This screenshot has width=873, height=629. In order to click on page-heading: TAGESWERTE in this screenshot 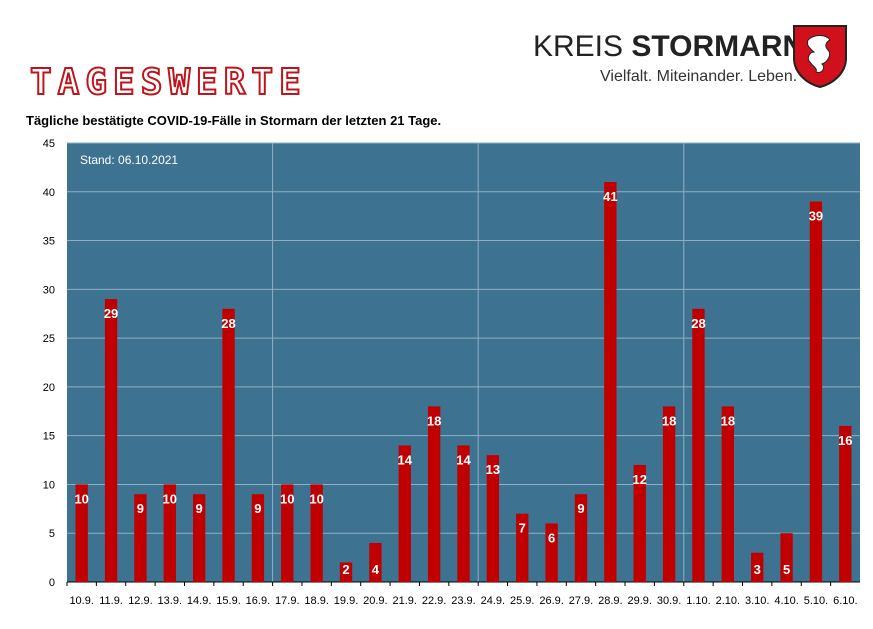, I will do `click(168, 82)`.